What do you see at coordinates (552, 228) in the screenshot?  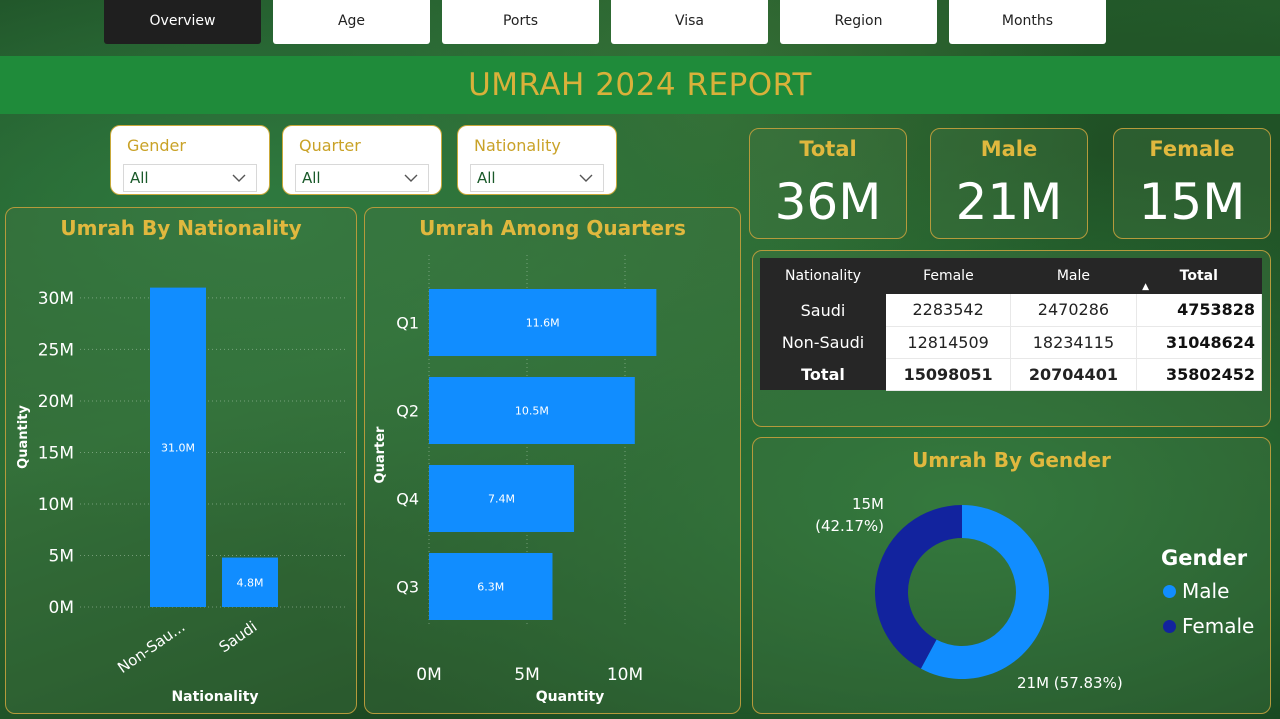 I see `quarters-chart-title: Umrah Among Quarters` at bounding box center [552, 228].